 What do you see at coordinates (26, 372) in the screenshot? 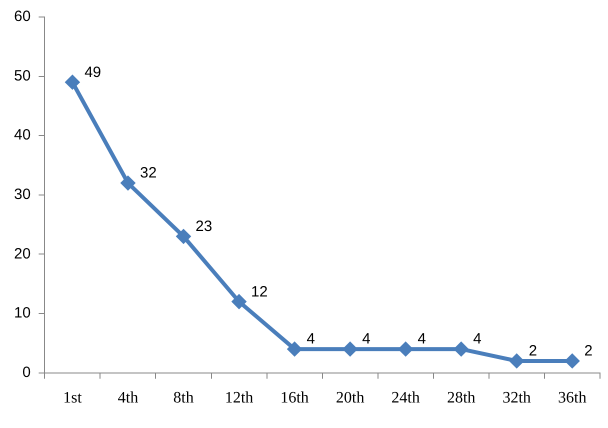
I see `y-tick-label: 0` at bounding box center [26, 372].